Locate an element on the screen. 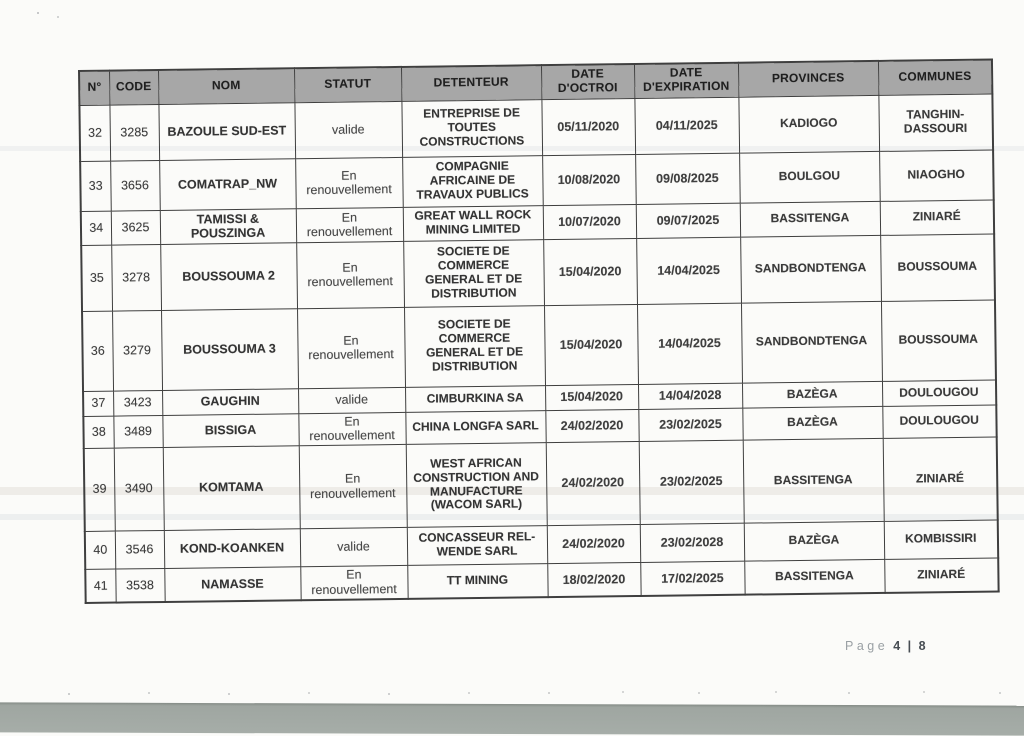  cell-date-octroi: 10/07/2020 is located at coordinates (589, 222).